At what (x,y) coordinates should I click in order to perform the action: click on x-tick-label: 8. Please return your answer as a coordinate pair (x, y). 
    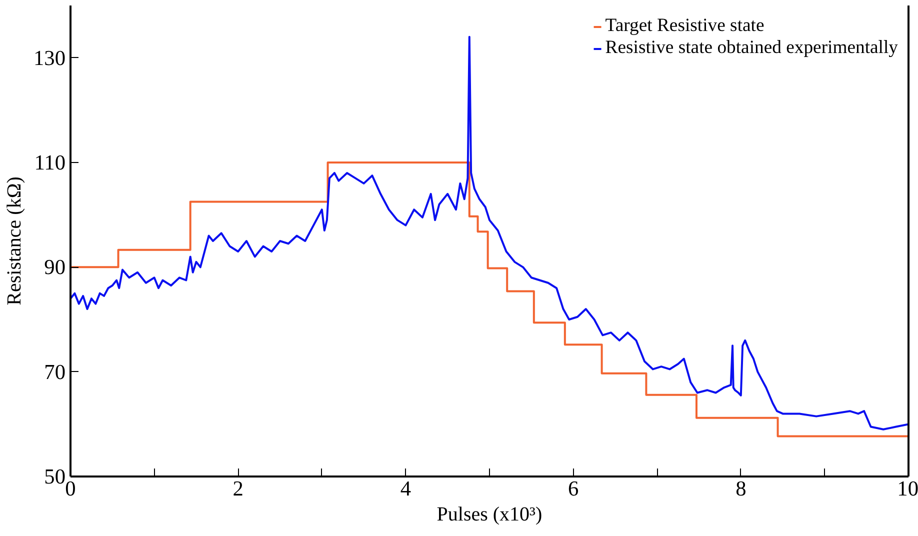
    Looking at the image, I should click on (741, 488).